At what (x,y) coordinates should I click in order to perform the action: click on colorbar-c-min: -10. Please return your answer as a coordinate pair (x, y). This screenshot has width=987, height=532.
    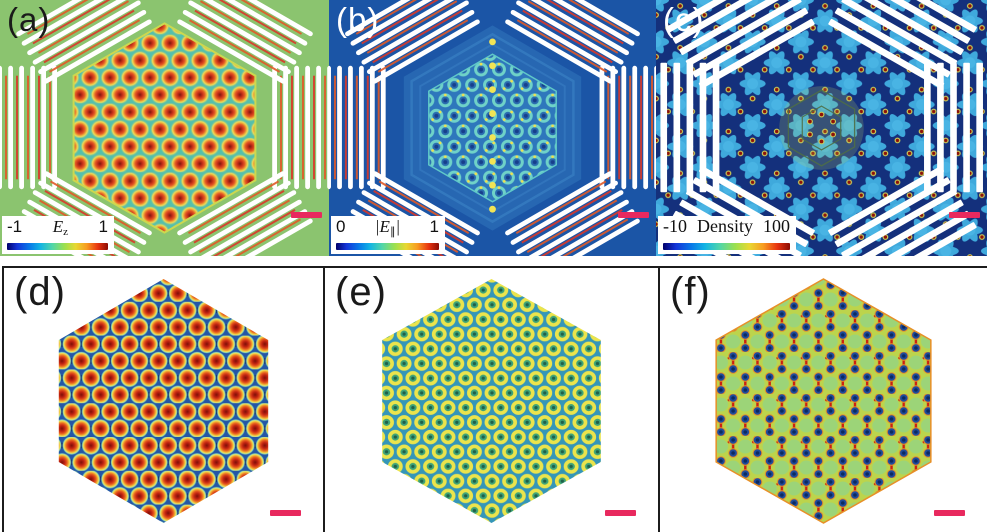
    Looking at the image, I should click on (675, 226).